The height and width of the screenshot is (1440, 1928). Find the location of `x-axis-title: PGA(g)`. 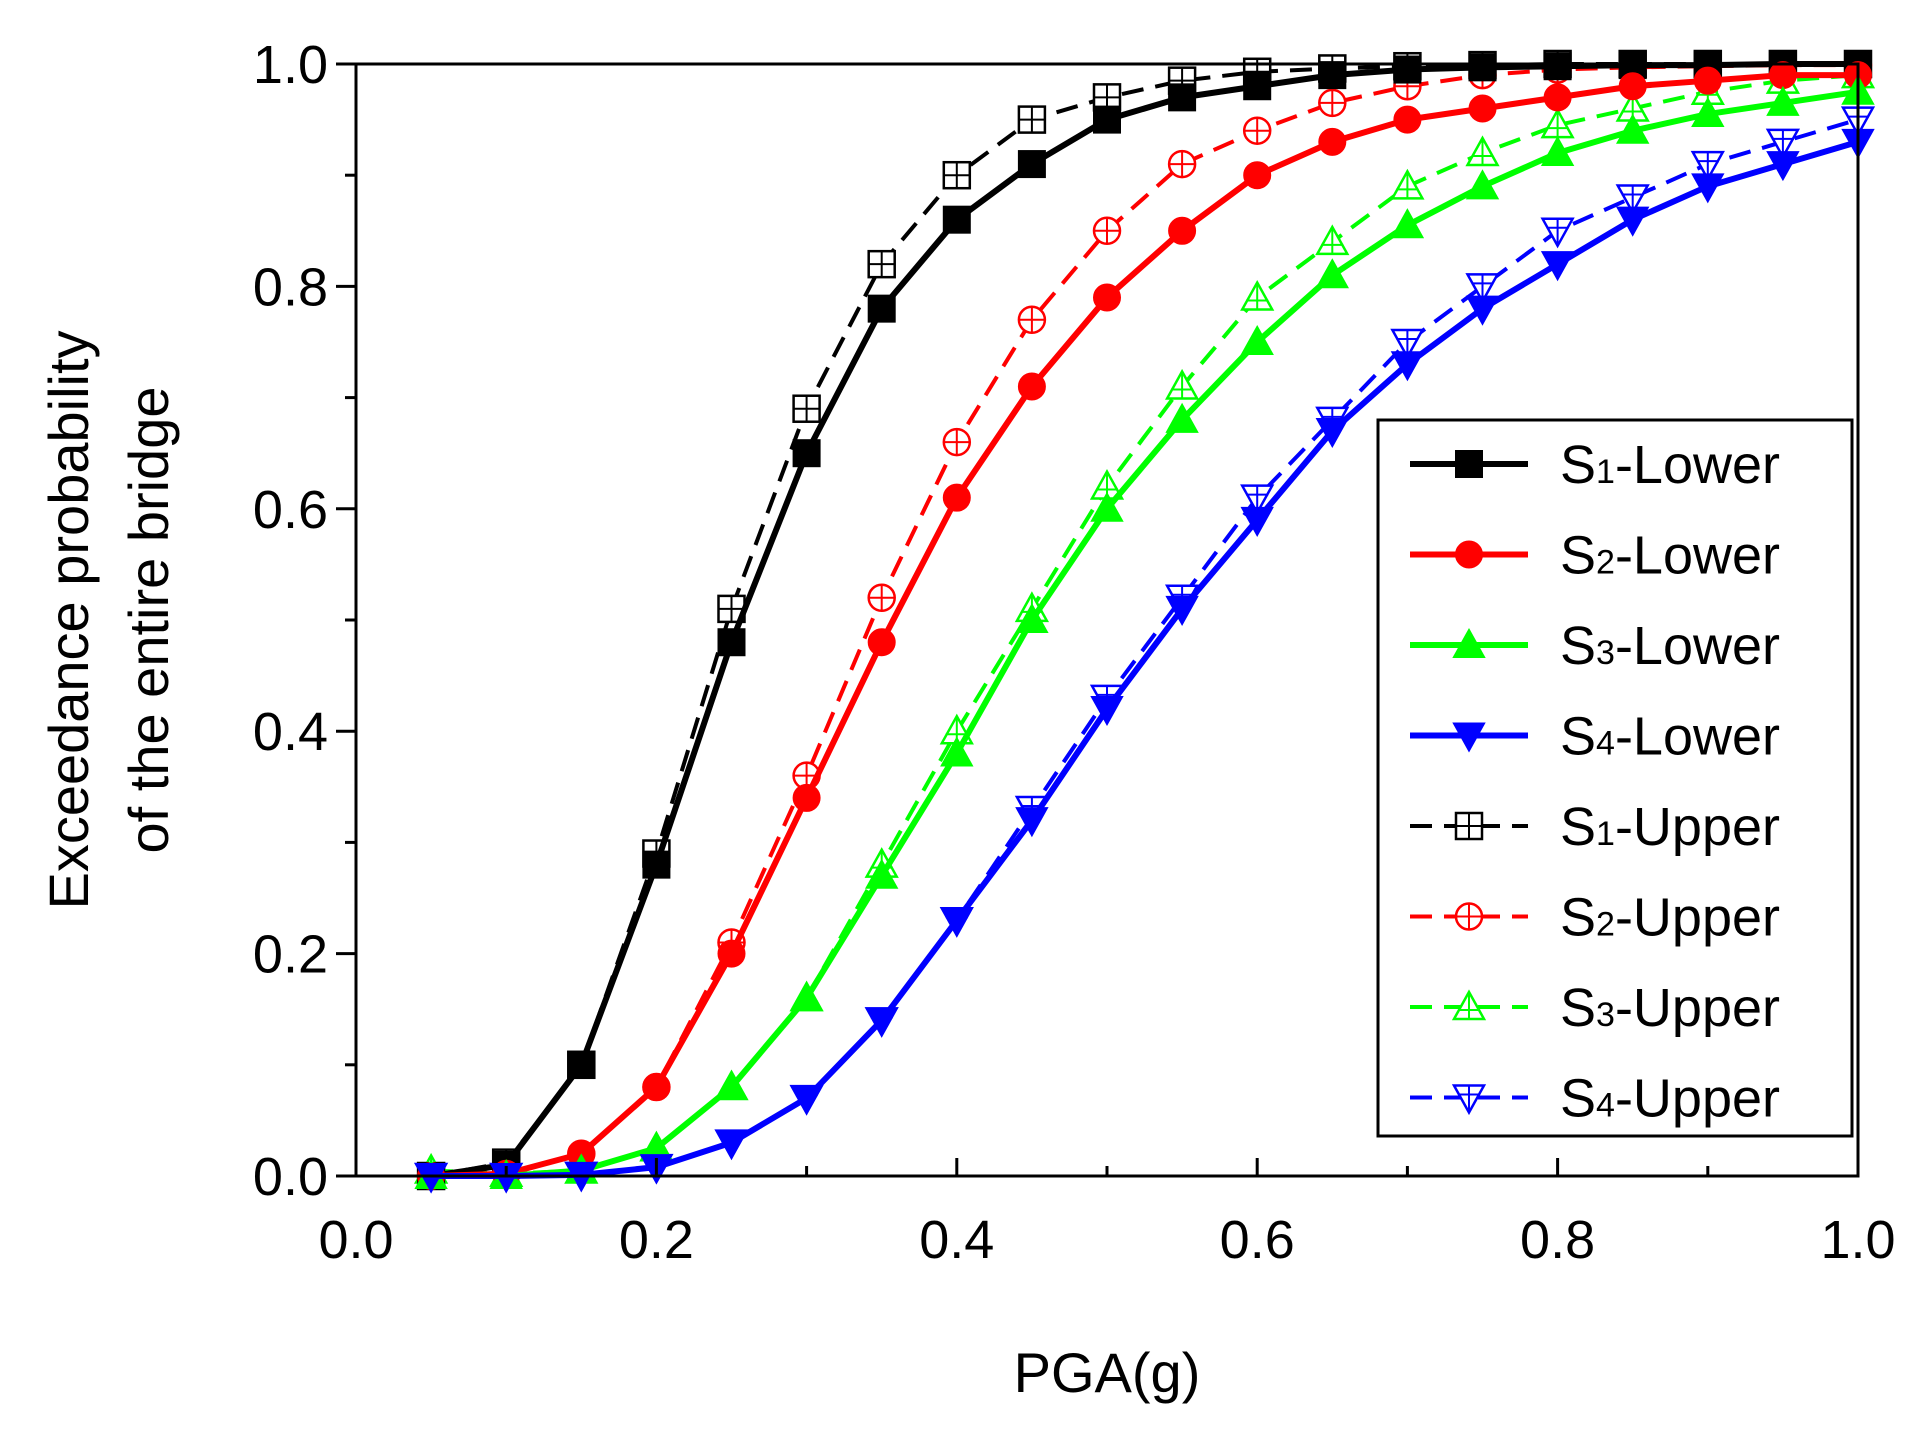

x-axis-title: PGA(g) is located at coordinates (1107, 1372).